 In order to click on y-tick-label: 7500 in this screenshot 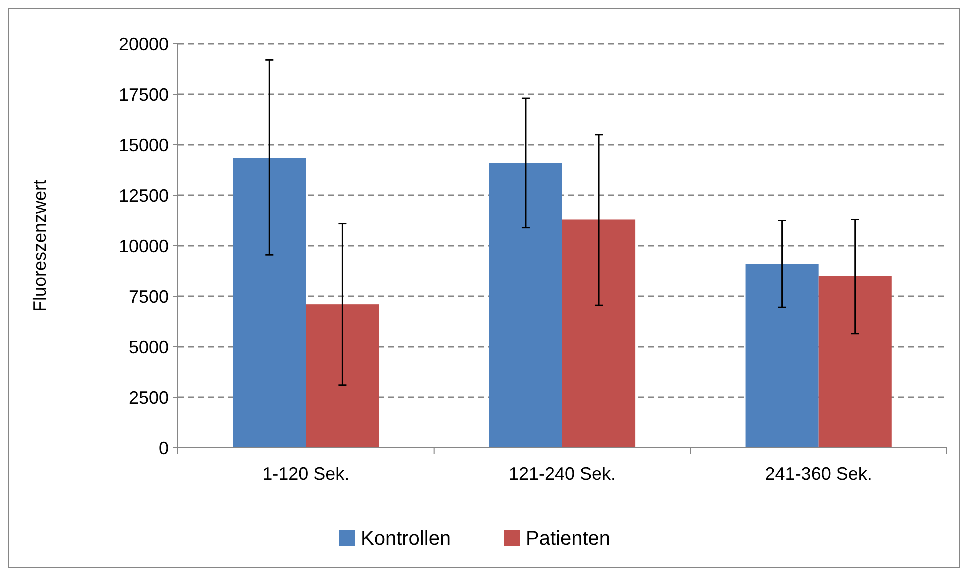, I will do `click(148, 296)`.